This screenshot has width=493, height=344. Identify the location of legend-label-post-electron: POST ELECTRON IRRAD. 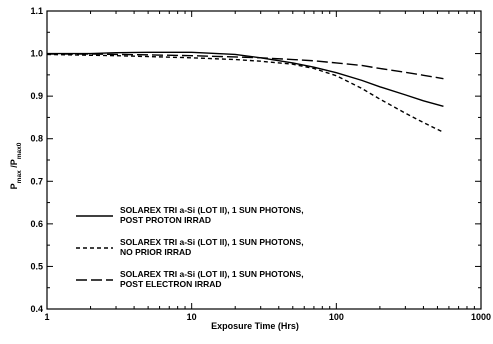
(171, 284).